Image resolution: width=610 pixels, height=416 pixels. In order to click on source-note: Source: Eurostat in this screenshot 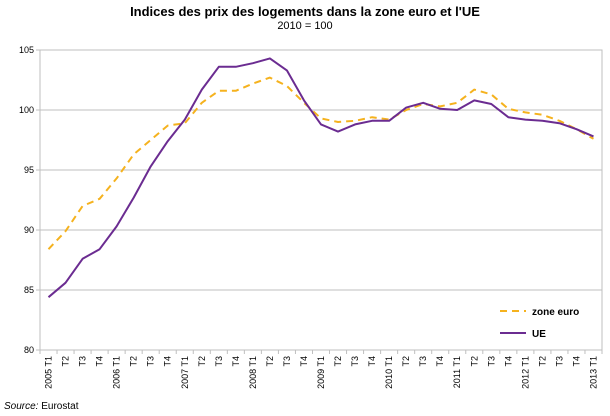, I will do `click(41, 406)`.